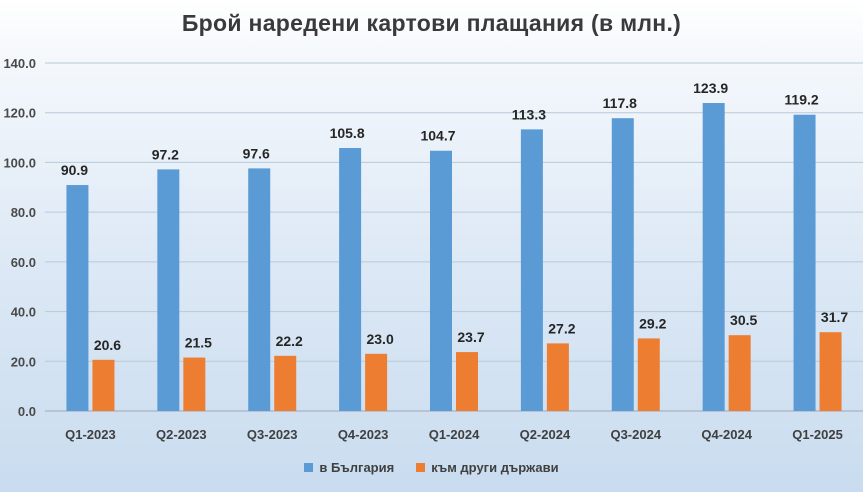 The width and height of the screenshot is (863, 492). What do you see at coordinates (495, 467) in the screenshot?
I see `legend-label-other-countries: към други държави` at bounding box center [495, 467].